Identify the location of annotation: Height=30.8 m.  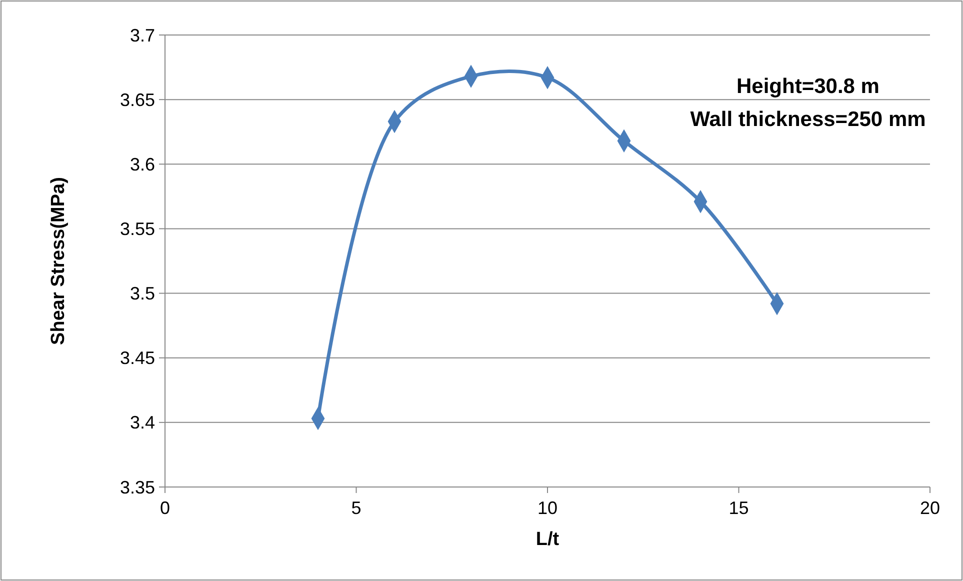
(808, 86).